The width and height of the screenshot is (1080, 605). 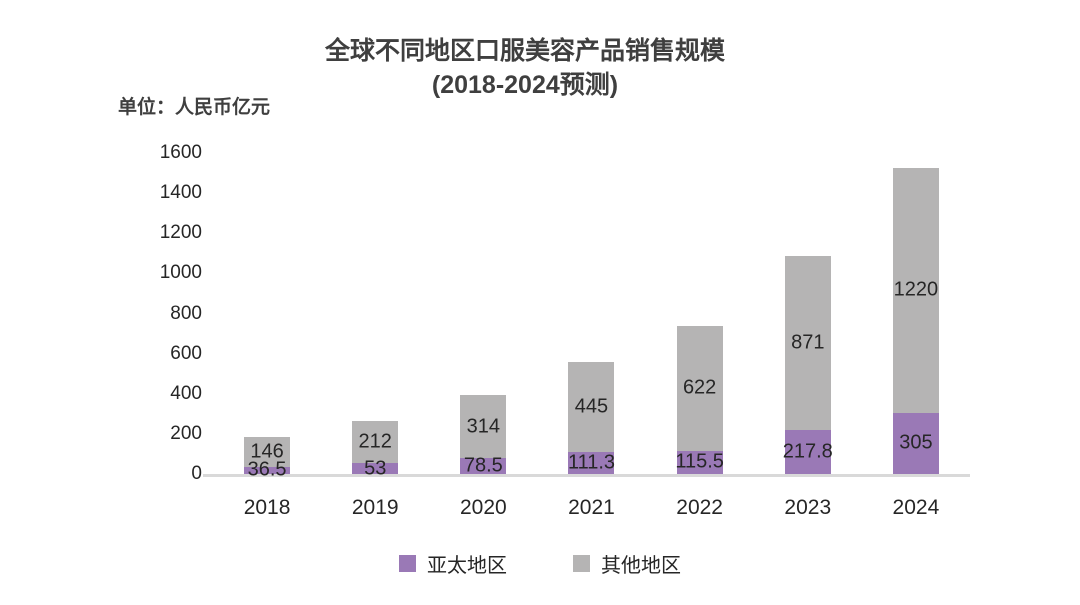 I want to click on bar-segment-other-2018, so click(x=267, y=452).